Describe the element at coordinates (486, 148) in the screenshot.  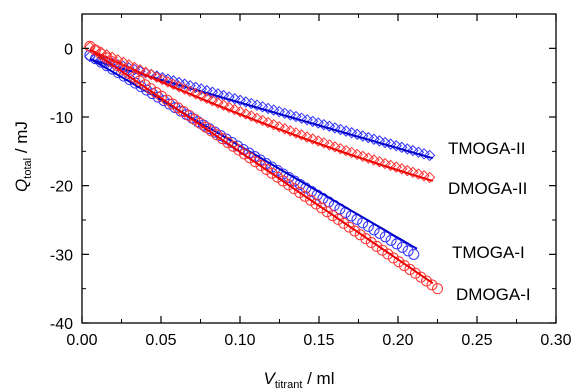
I see `series-label: TMOGA-II` at that location.